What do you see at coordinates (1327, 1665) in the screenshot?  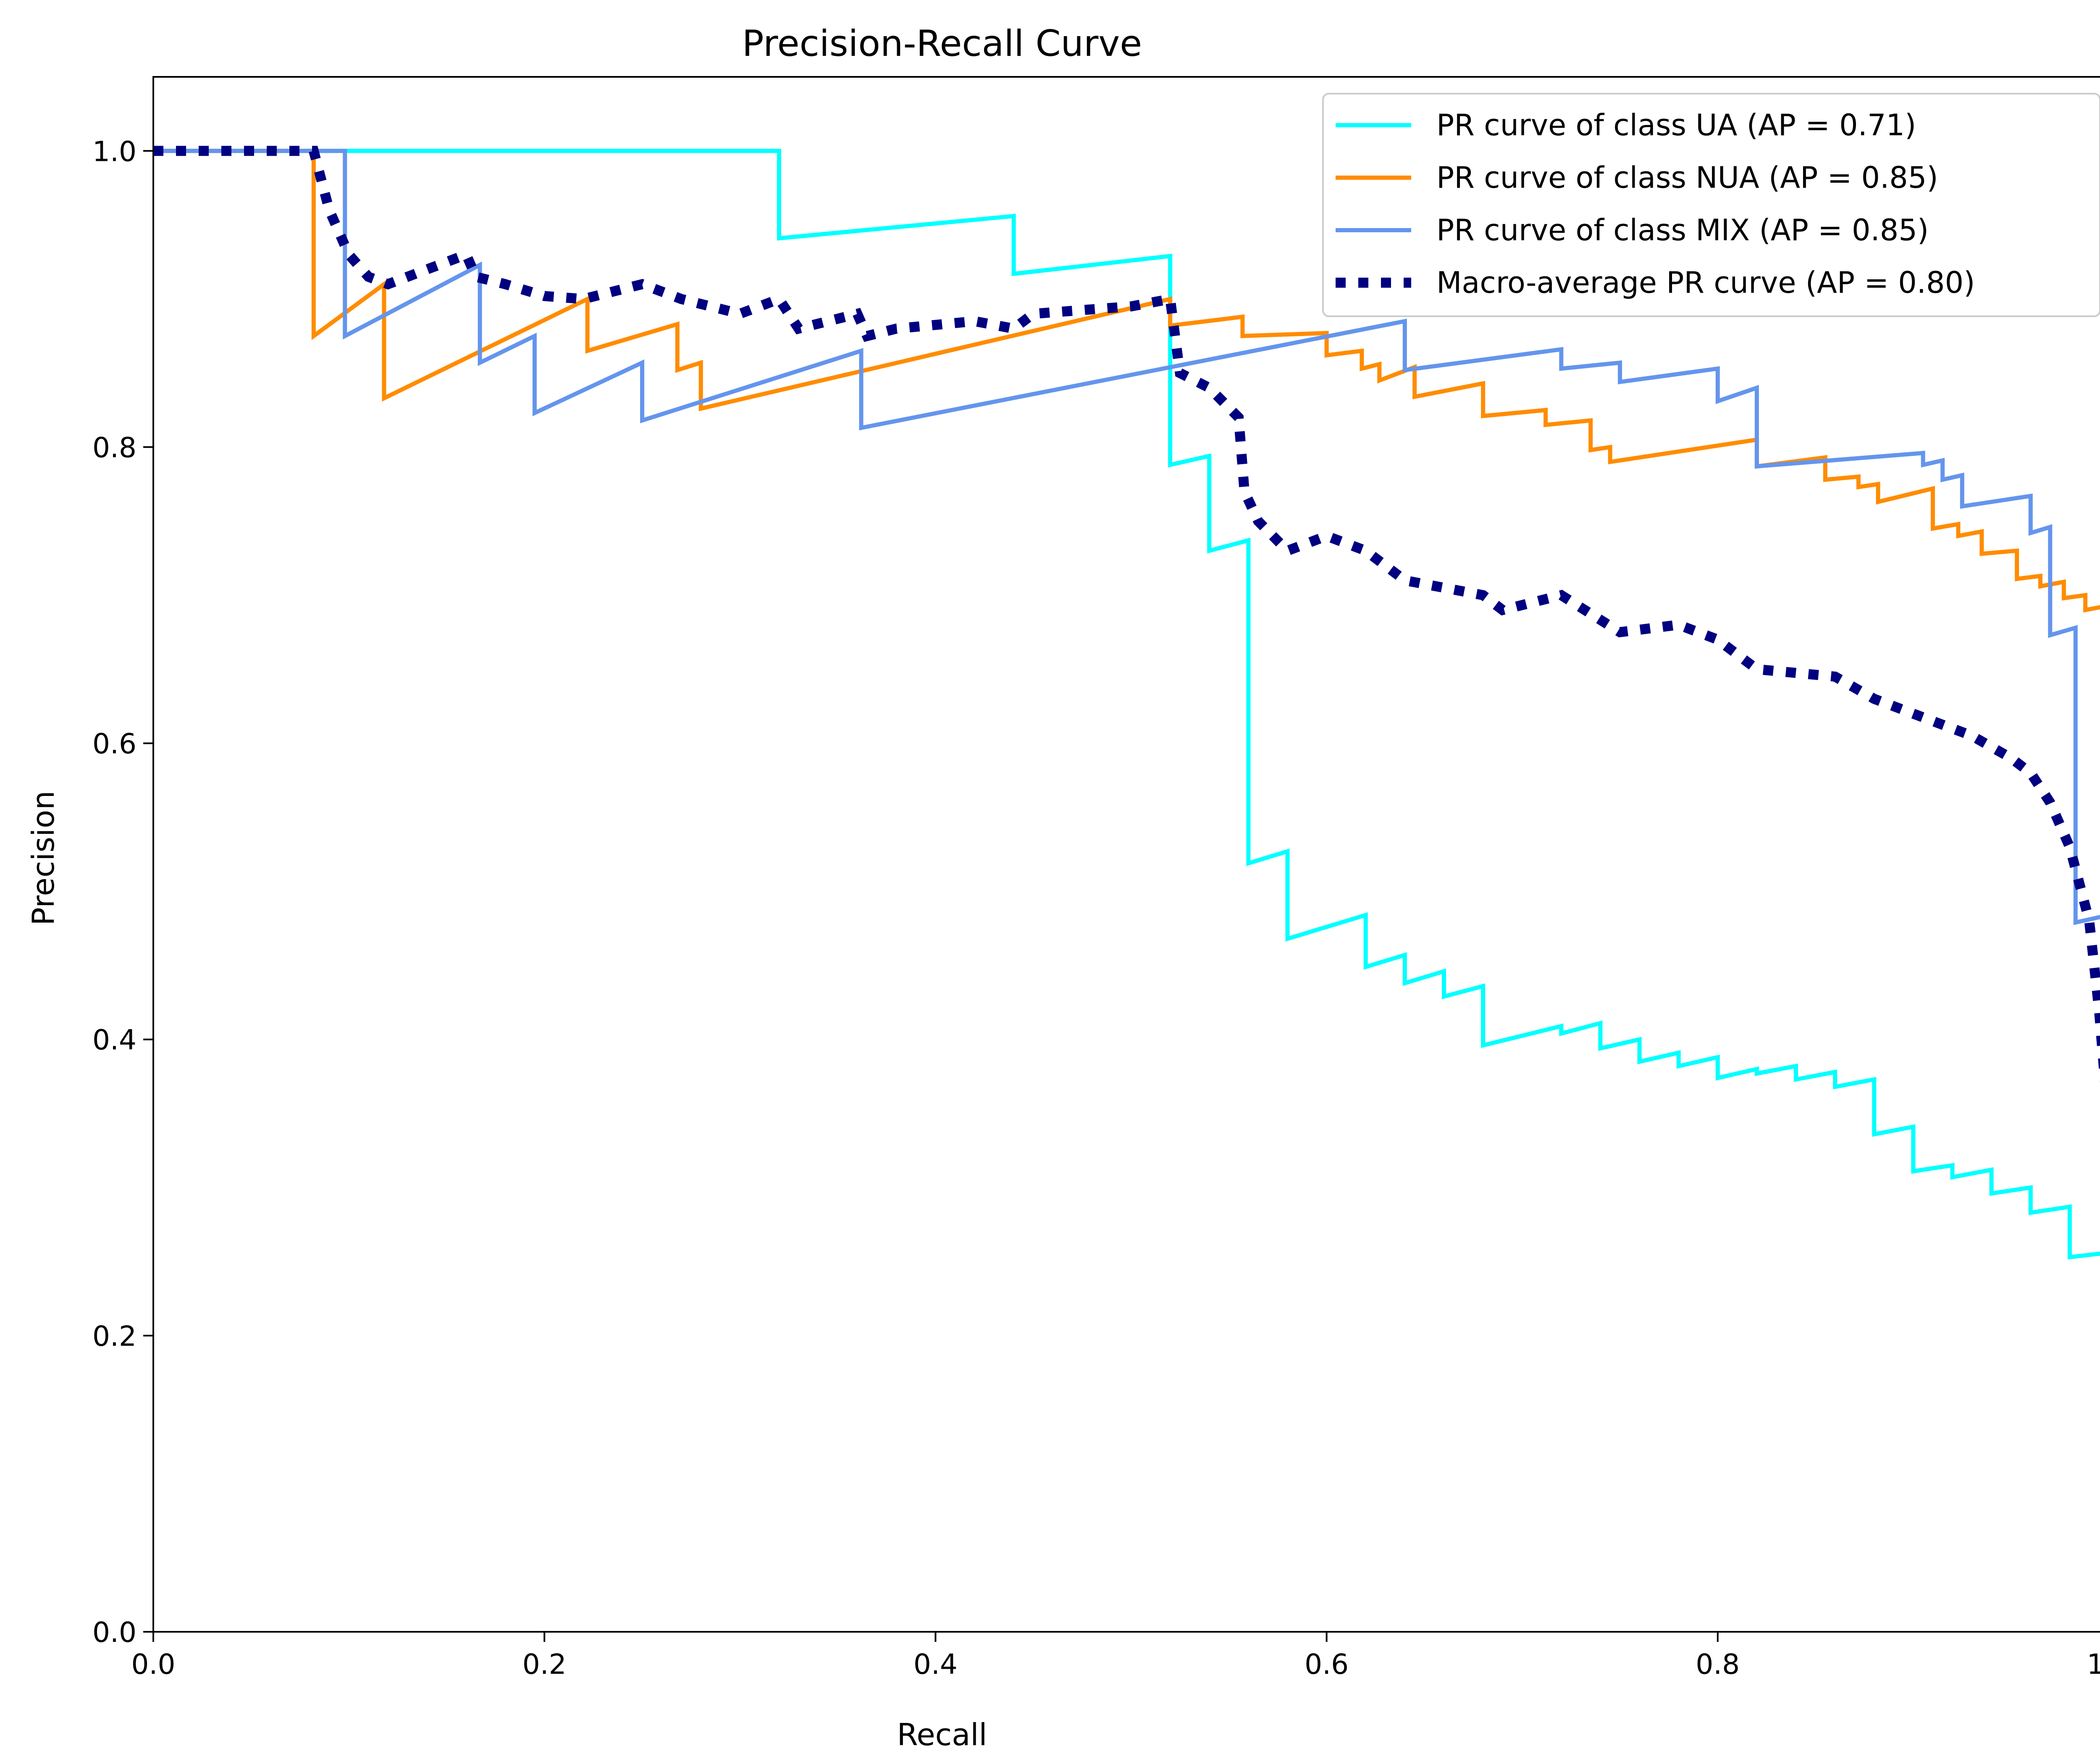 I see `x-tick-label: 0.6` at bounding box center [1327, 1665].